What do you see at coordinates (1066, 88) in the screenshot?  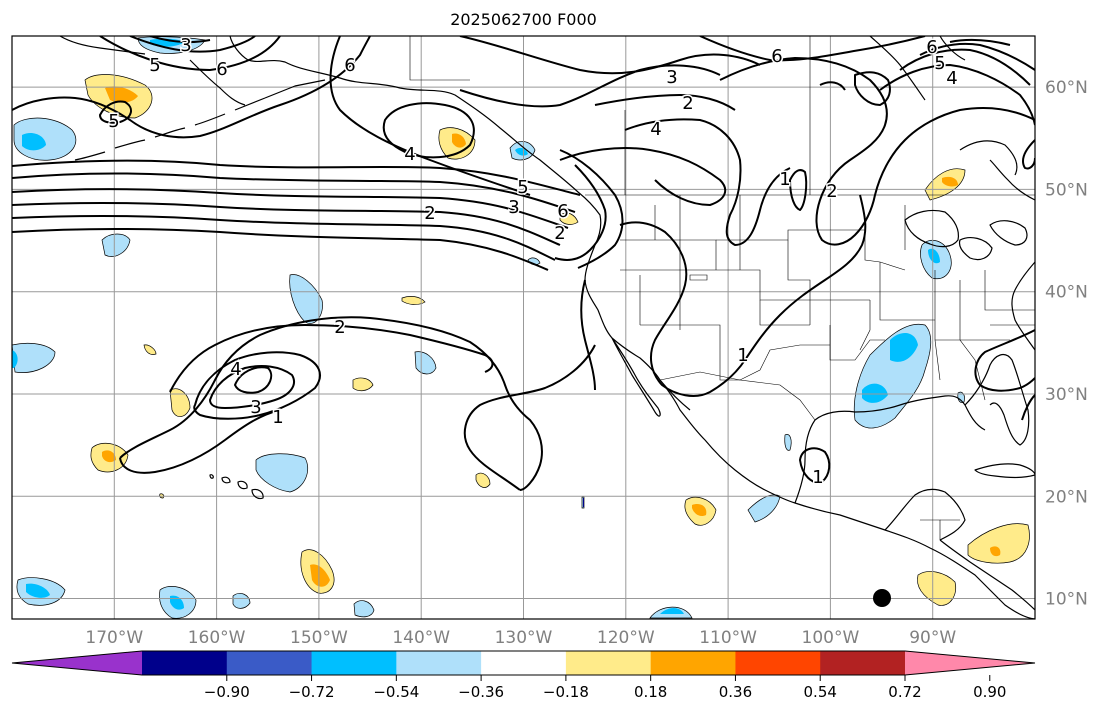 I see `latitude-label: 60°N` at bounding box center [1066, 88].